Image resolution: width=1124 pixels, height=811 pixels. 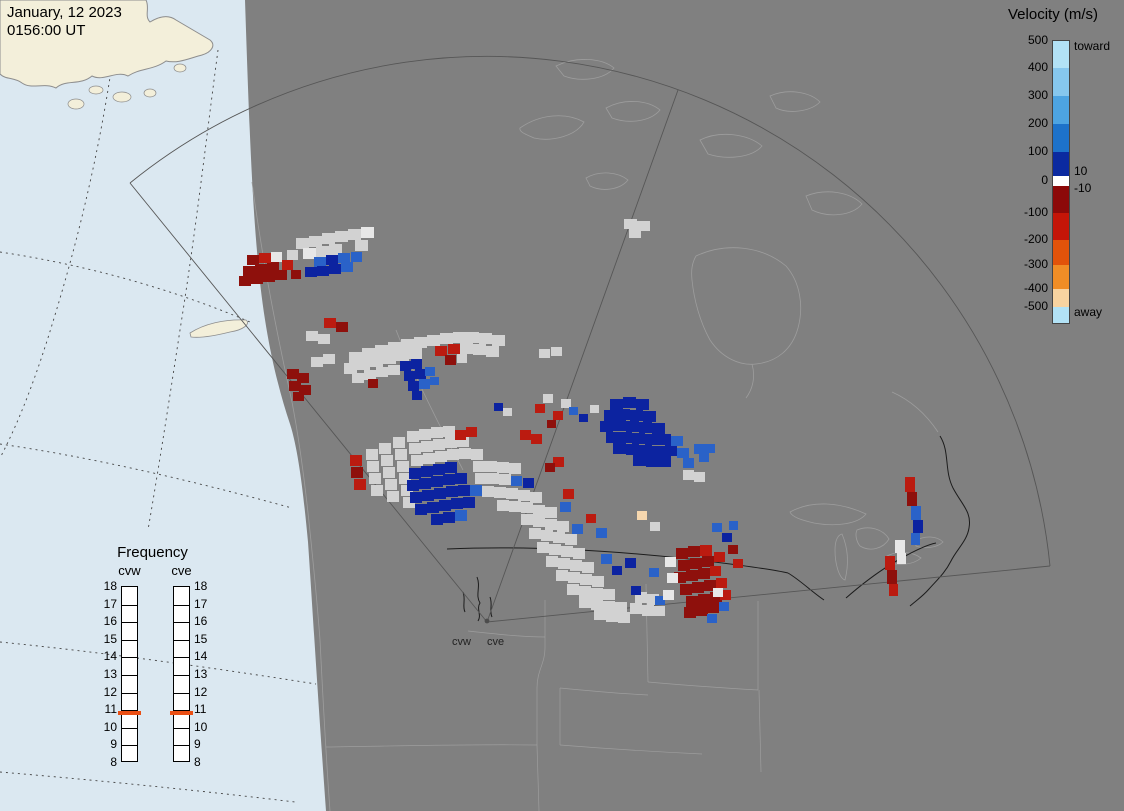 What do you see at coordinates (218, 328) in the screenshot?
I see `offshore-island` at bounding box center [218, 328].